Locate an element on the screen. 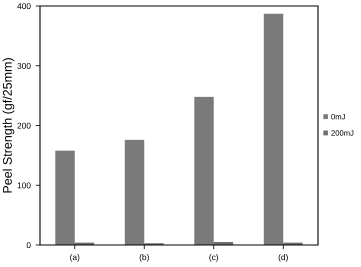  x-tick-label: (d) is located at coordinates (283, 258).